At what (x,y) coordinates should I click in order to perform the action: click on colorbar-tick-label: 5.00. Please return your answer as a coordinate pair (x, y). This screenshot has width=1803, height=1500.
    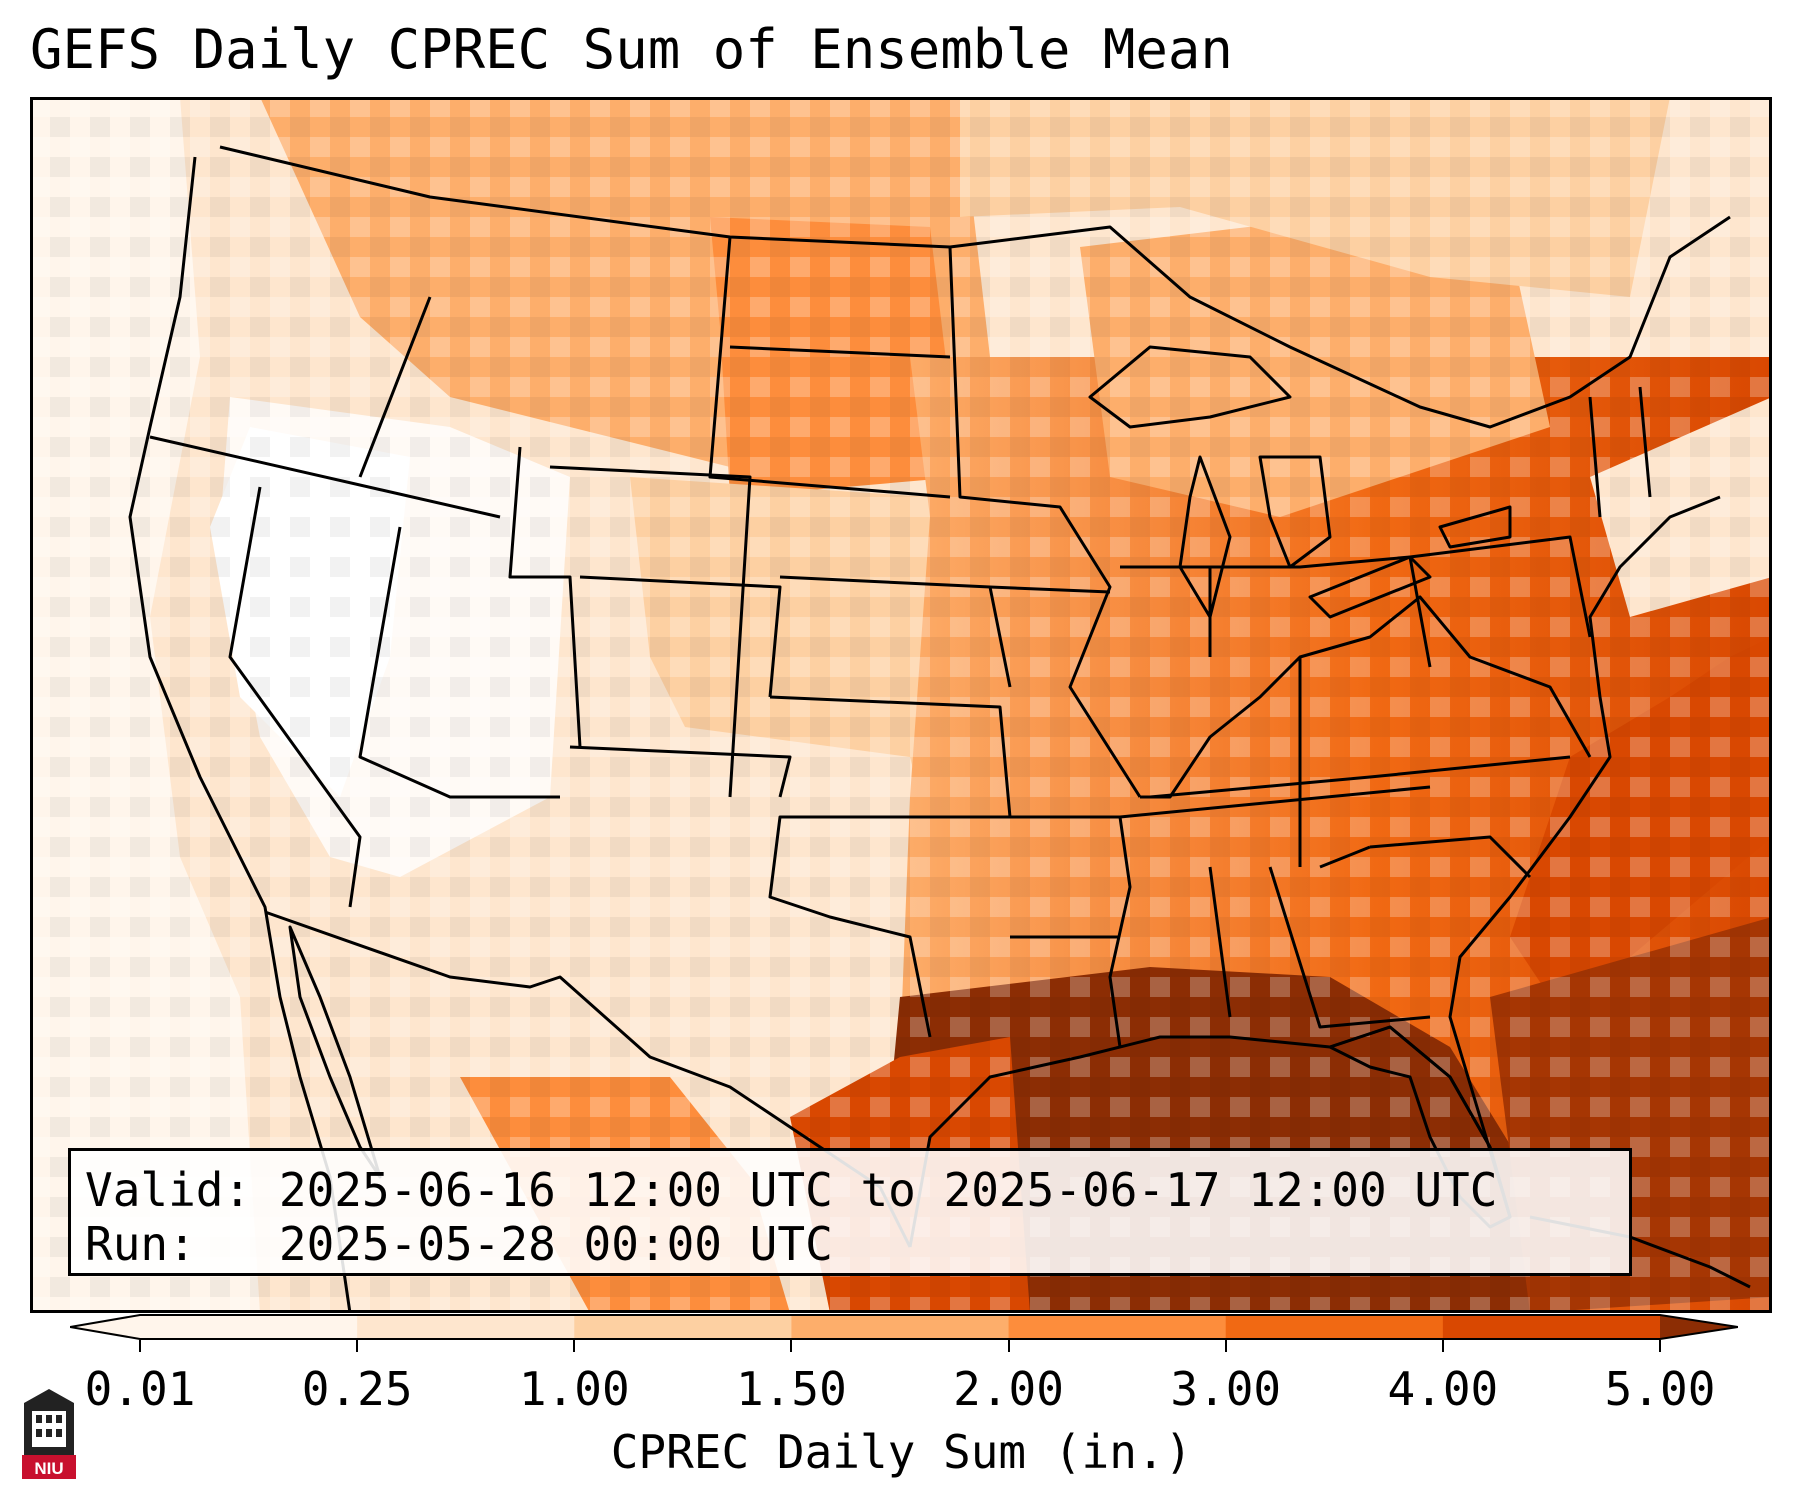
    Looking at the image, I should click on (1660, 1389).